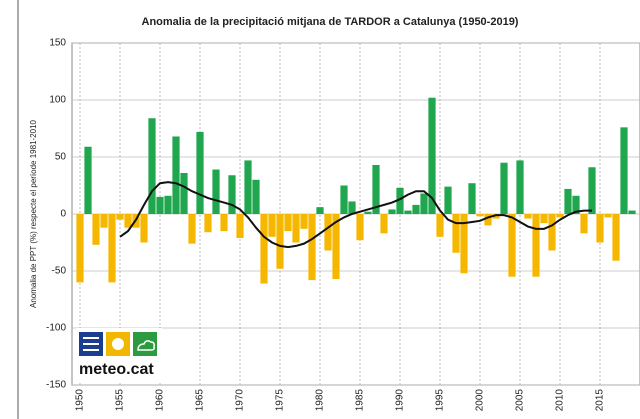 This screenshot has height=419, width=640. I want to click on x-tick-label: 1975, so click(280, 400).